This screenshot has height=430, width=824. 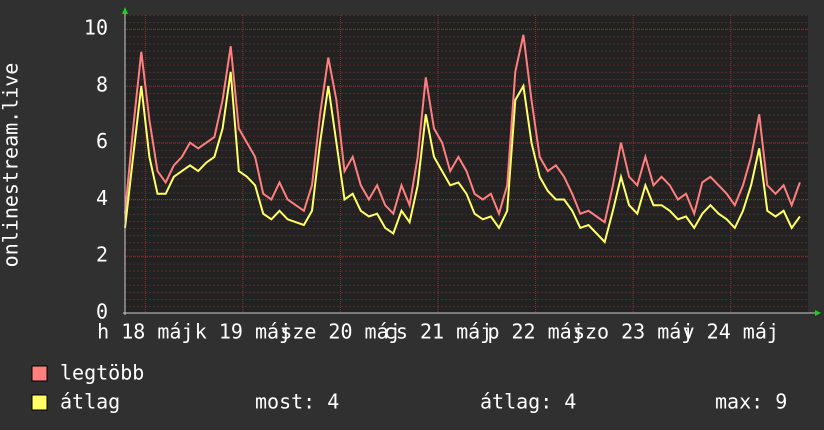 I want to click on x-tick-label: p 22 máj, so click(x=535, y=332).